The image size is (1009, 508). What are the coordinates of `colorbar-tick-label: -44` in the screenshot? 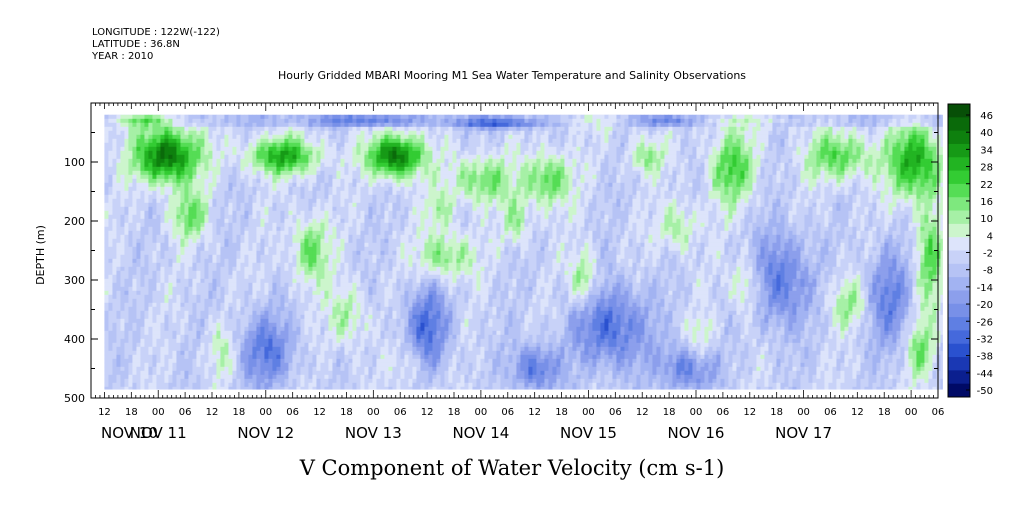 It's located at (985, 374).